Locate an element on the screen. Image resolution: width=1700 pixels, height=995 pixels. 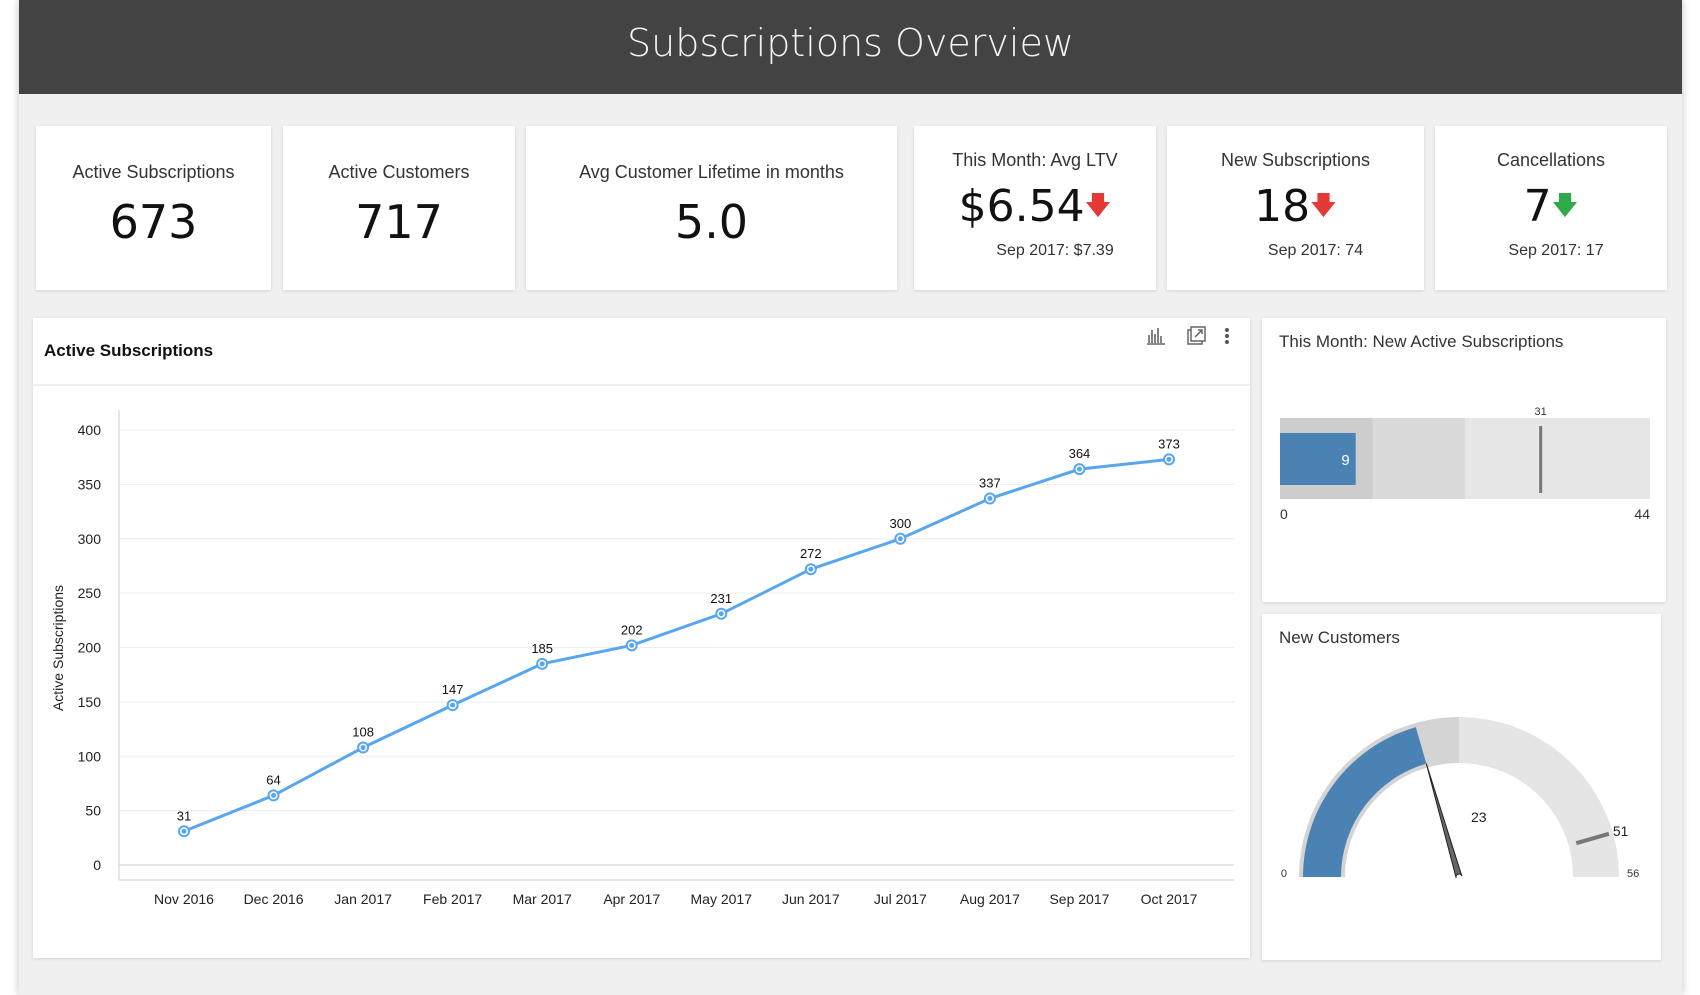
target-marker is located at coordinates (1592, 838).